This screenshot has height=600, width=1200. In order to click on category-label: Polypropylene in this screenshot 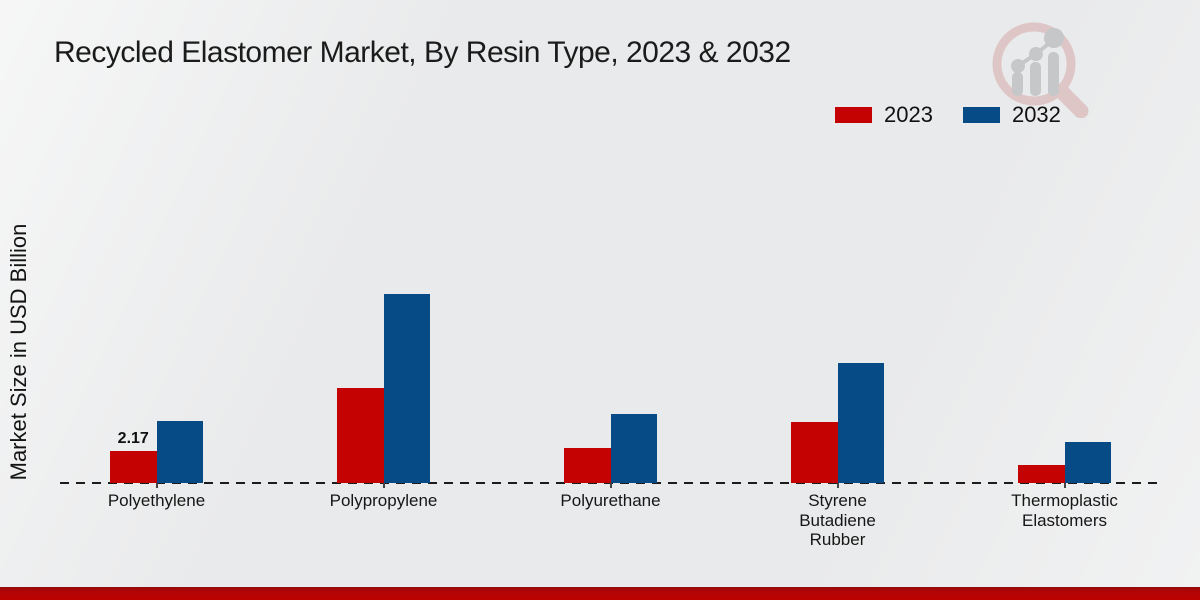, I will do `click(383, 500)`.